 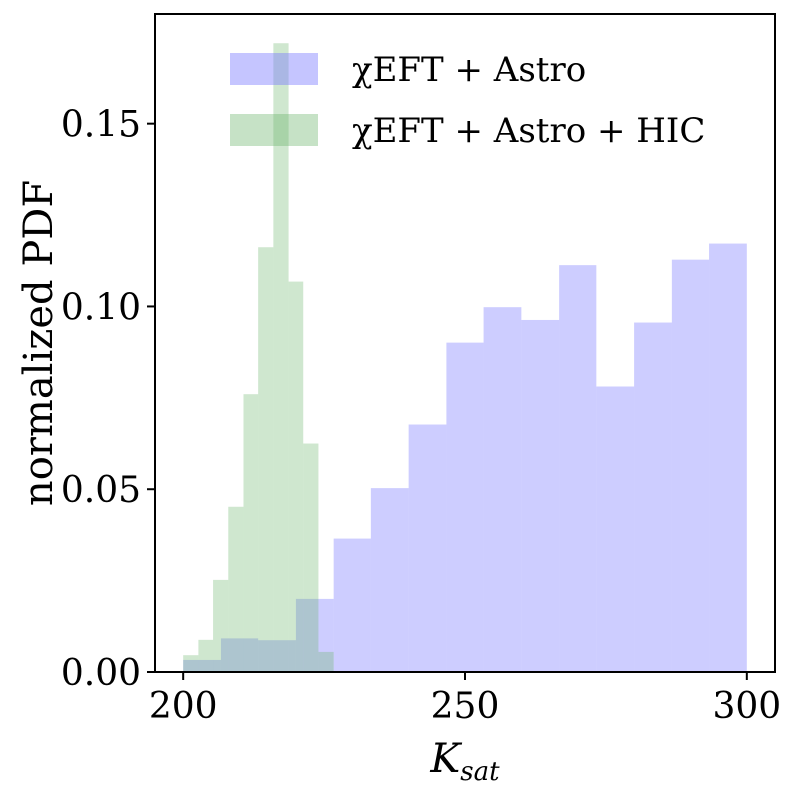 What do you see at coordinates (578, 468) in the screenshot?
I see `histogram-bar-s0-b10` at bounding box center [578, 468].